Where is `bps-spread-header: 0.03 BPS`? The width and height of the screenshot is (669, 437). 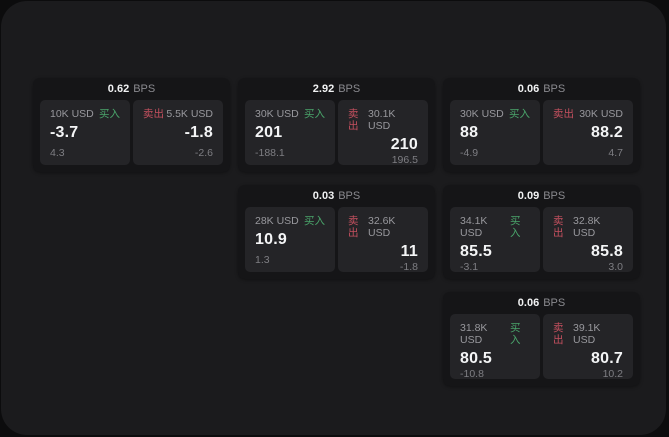 bps-spread-header: 0.03 BPS is located at coordinates (336, 196).